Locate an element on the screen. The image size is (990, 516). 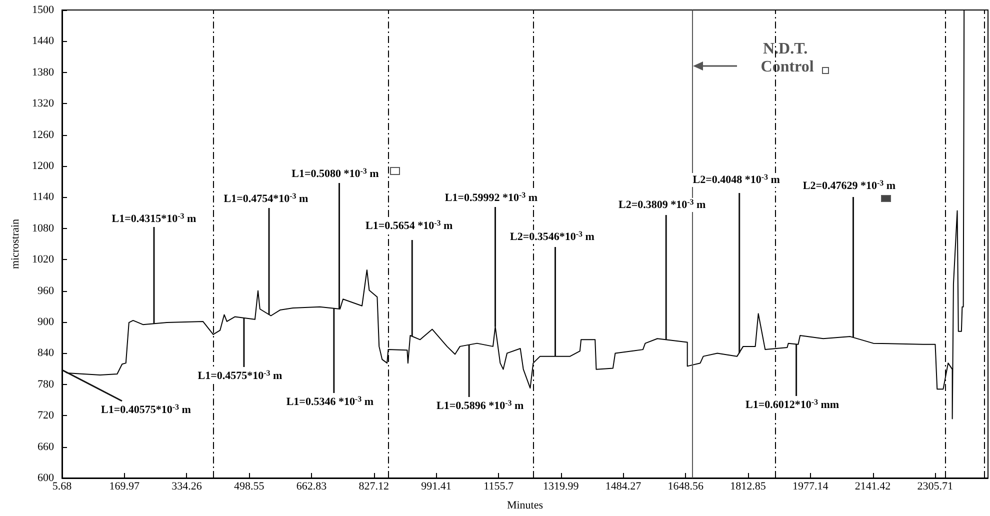
y-axis-title: microstrain is located at coordinates (16, 244).